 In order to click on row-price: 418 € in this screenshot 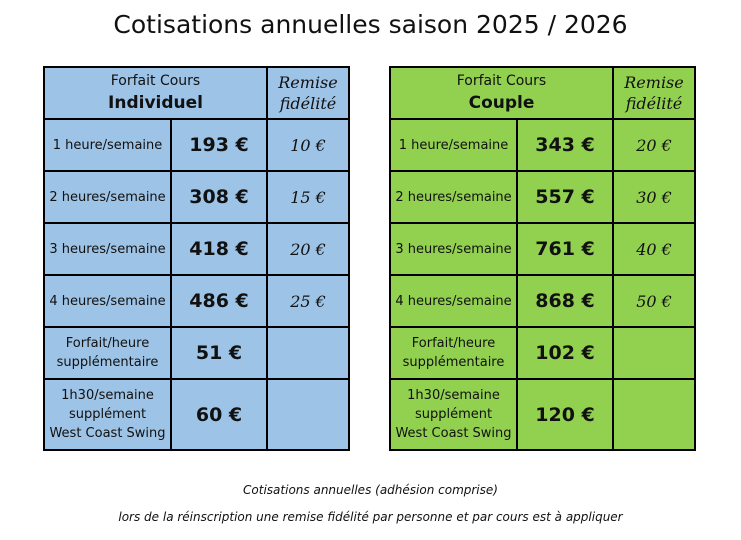, I will do `click(219, 249)`.